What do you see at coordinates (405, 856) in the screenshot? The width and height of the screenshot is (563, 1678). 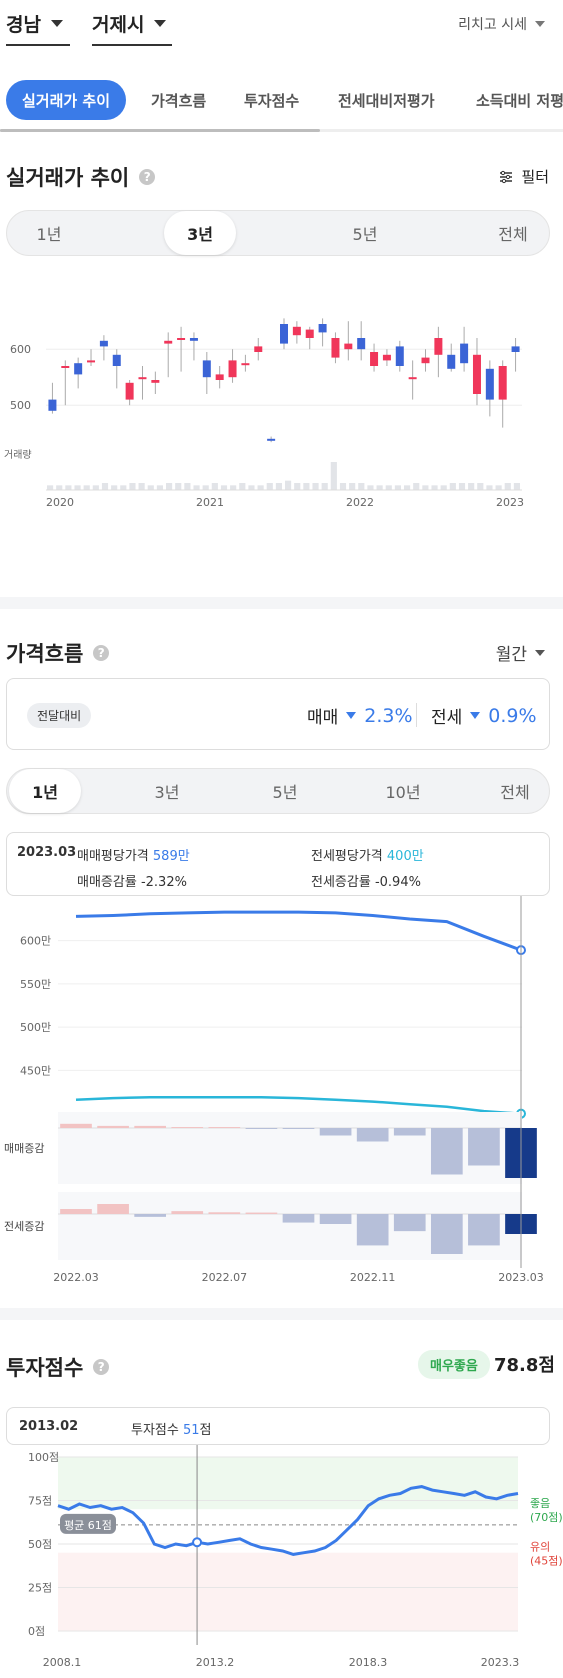 I see `jeonse-avg-value: 400만` at bounding box center [405, 856].